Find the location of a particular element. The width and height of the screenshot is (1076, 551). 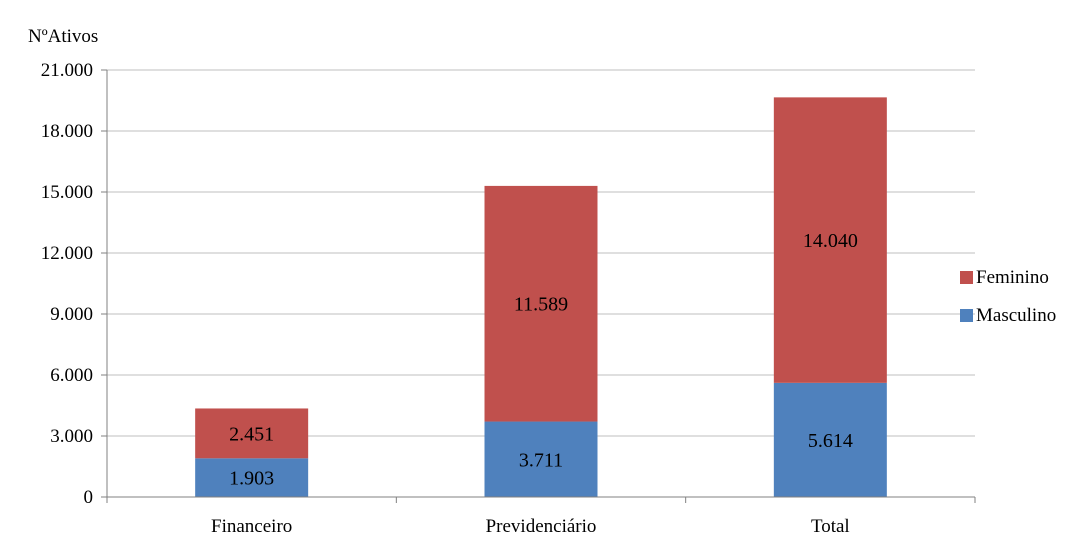

x-axis-ticks: Financeiro Previdenciário Total is located at coordinates (530, 526).